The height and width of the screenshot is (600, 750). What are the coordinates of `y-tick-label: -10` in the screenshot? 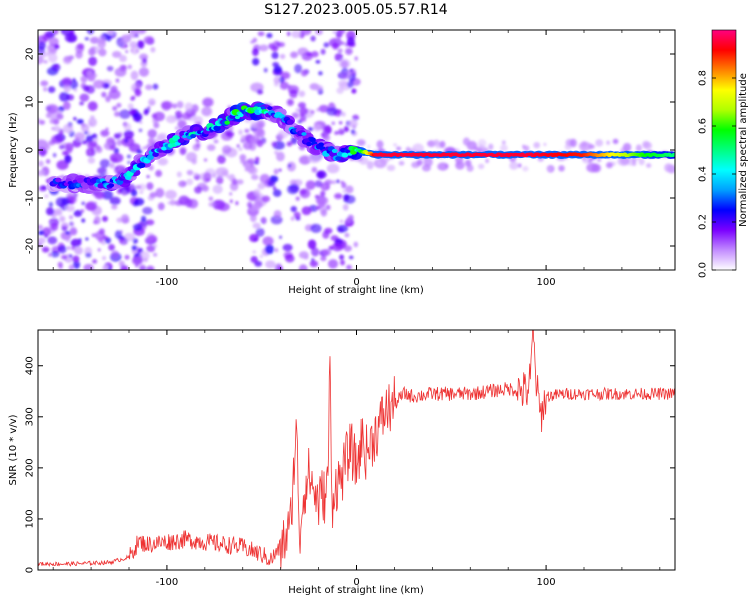 It's located at (30, 198).